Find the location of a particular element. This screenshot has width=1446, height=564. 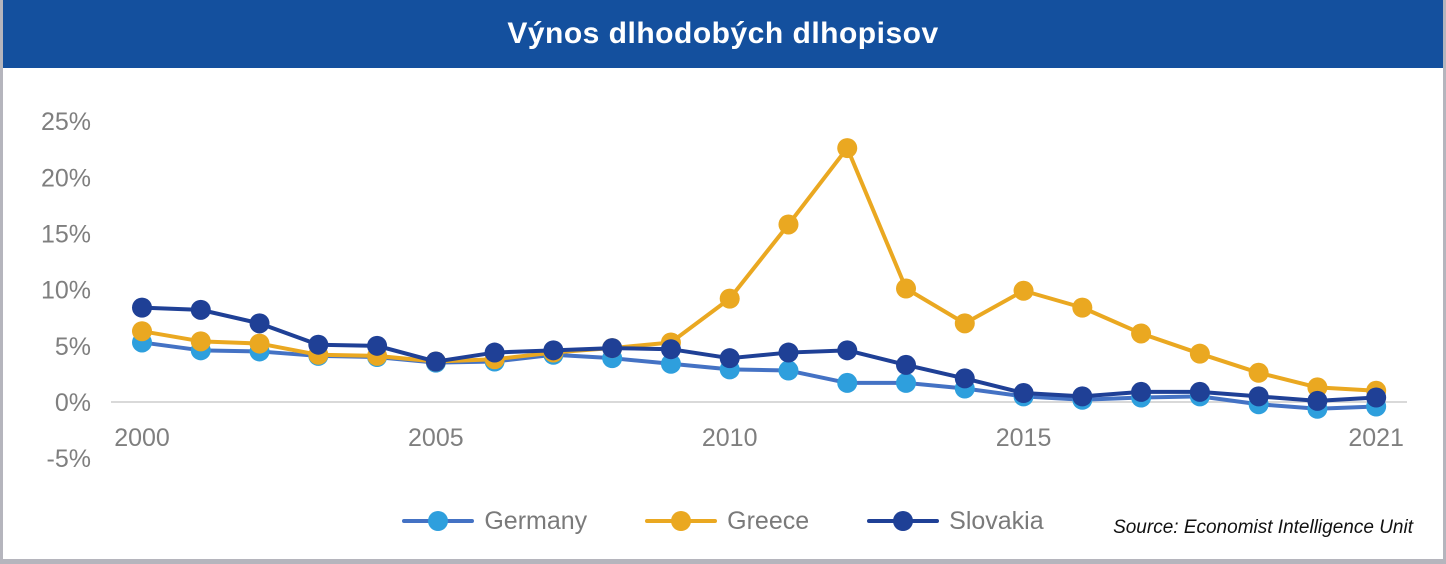

y-axis-tick-label: 15% is located at coordinates (66, 234).